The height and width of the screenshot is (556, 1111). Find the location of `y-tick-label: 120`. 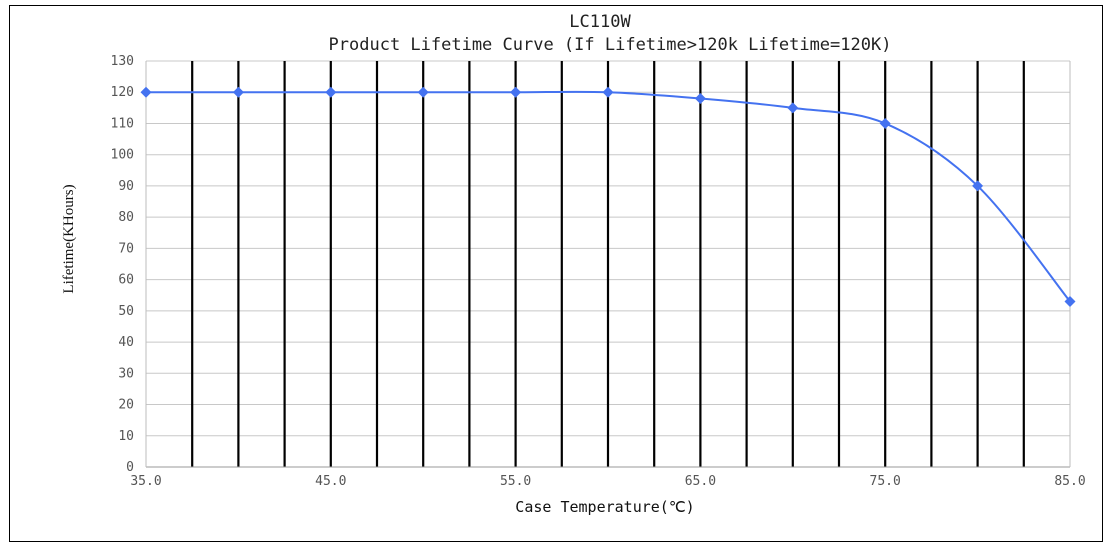

y-tick-label: 120 is located at coordinates (122, 92).